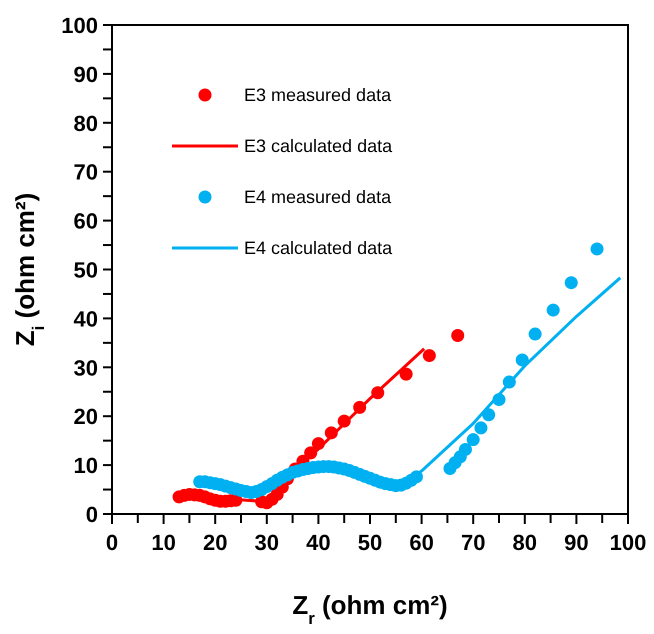 The width and height of the screenshot is (654, 634). What do you see at coordinates (525, 542) in the screenshot?
I see `x-tick-label: 80` at bounding box center [525, 542].